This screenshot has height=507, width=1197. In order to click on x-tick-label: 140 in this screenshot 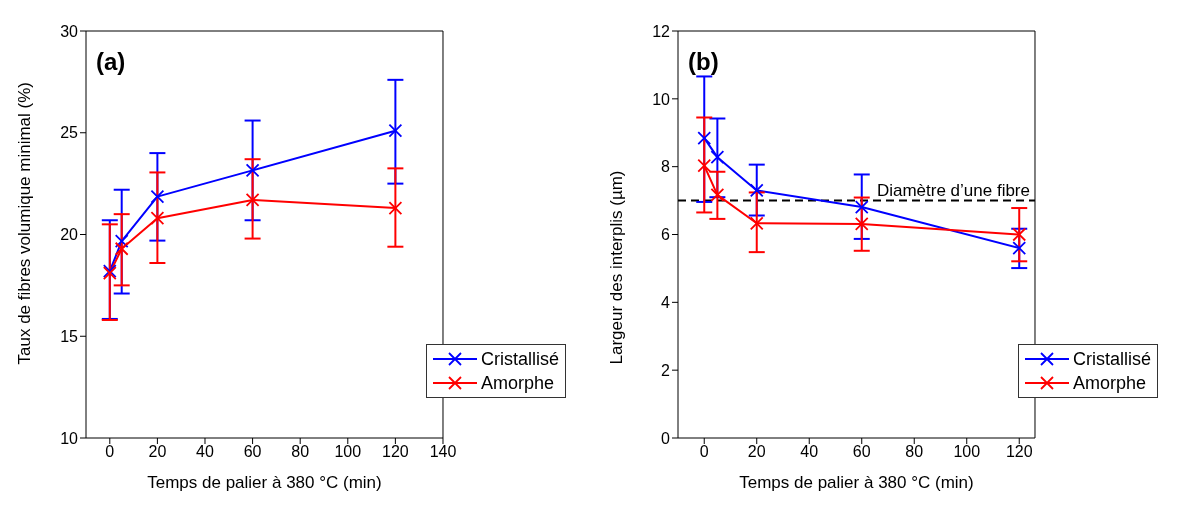, I will do `click(443, 452)`.